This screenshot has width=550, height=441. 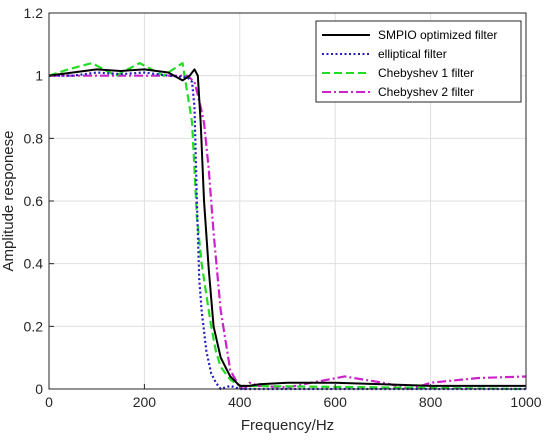 What do you see at coordinates (34, 201) in the screenshot?
I see `y-tick-label: 0.6` at bounding box center [34, 201].